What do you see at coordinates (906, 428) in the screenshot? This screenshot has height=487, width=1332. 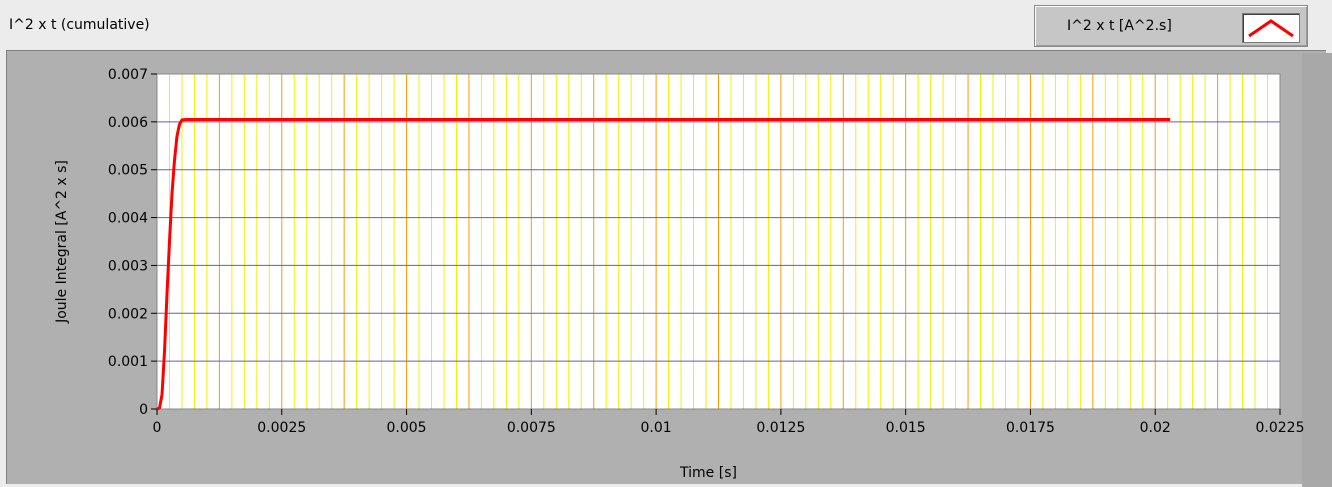 I see `x-tick-label: 0.015` at bounding box center [906, 428].